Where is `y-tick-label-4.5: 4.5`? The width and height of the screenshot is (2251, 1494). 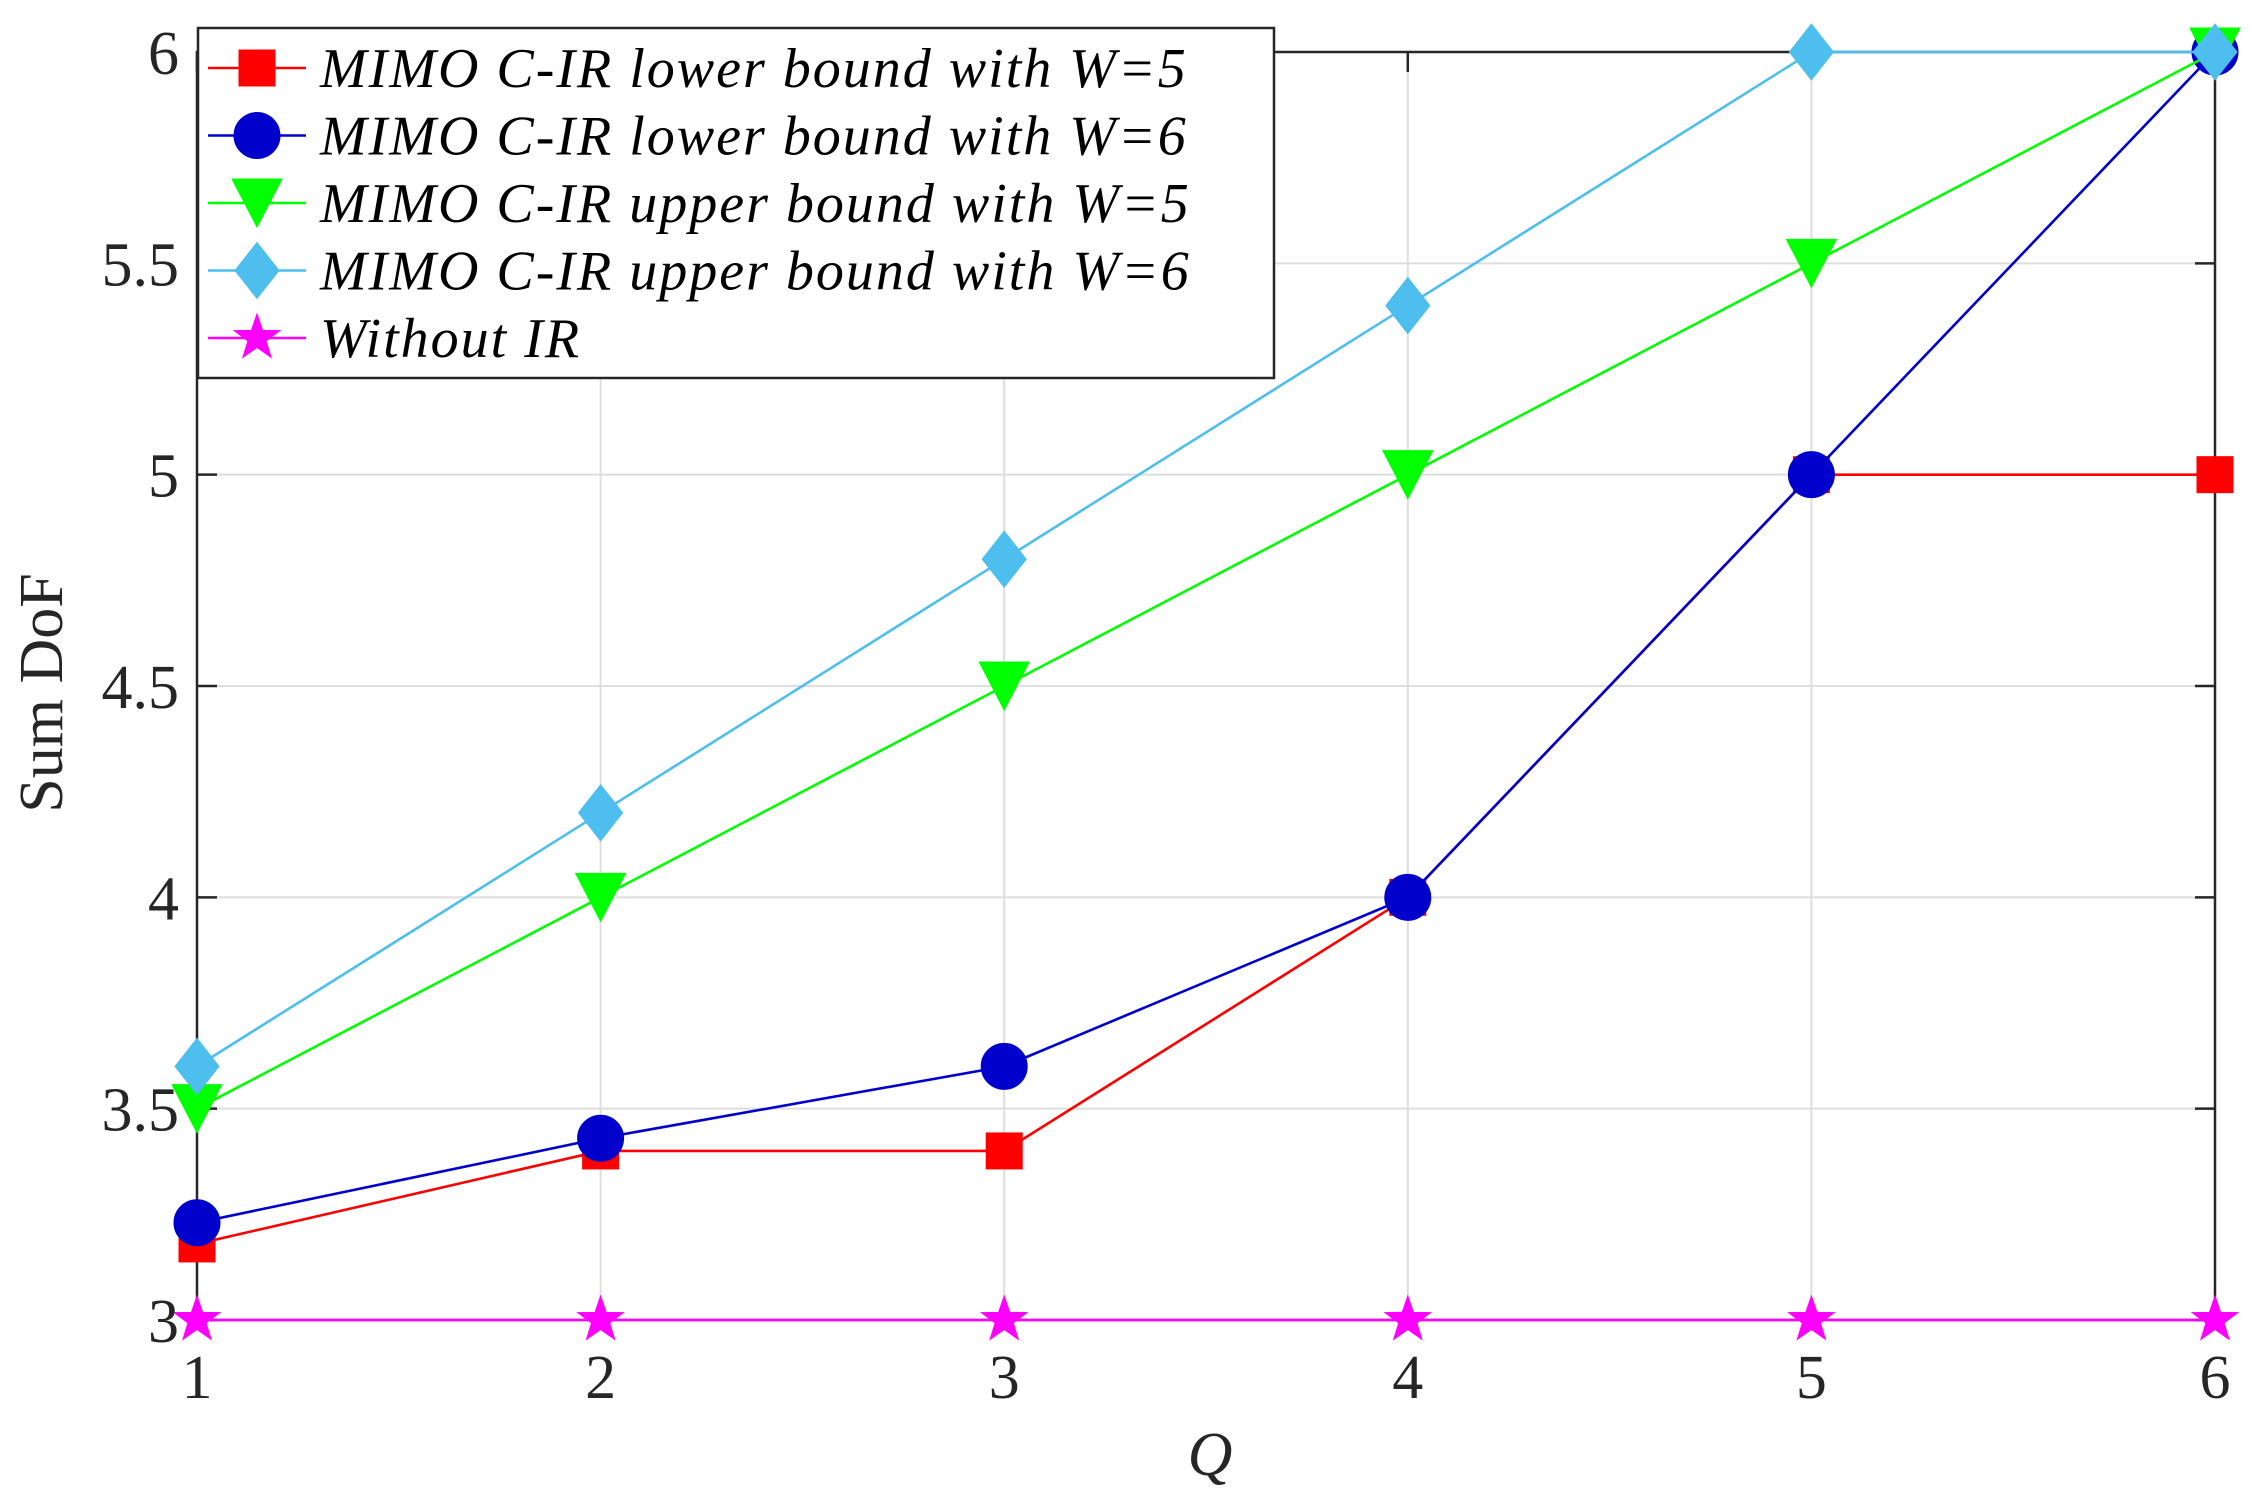 y-tick-label-4.5: 4.5 is located at coordinates (141, 688).